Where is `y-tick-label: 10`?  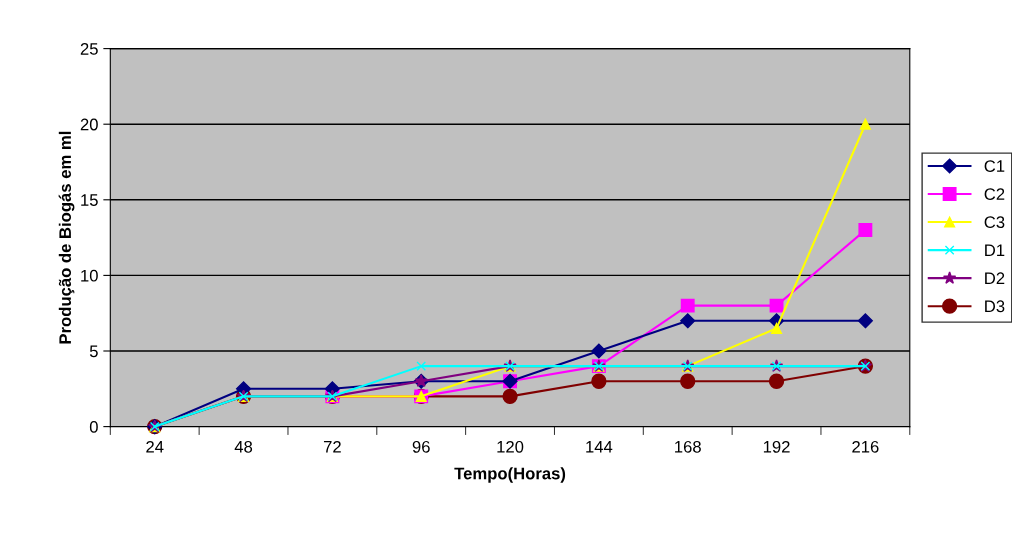 y-tick-label: 10 is located at coordinates (89, 275).